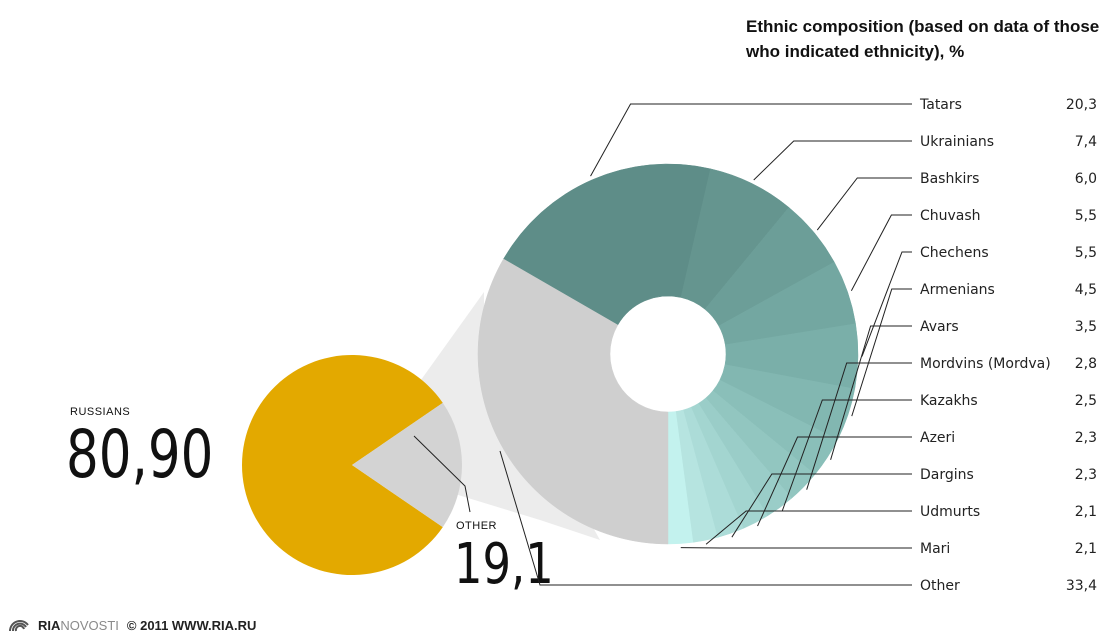 The height and width of the screenshot is (641, 1111). Describe the element at coordinates (140, 454) in the screenshot. I see `russians-value: 80,90` at that location.